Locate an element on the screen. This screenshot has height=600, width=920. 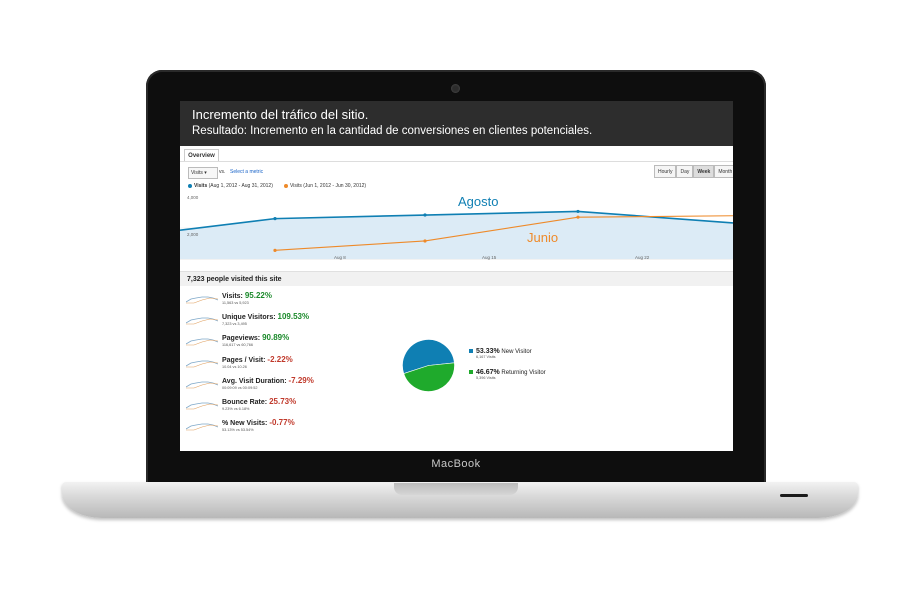
month-button: Month is located at coordinates (723, 171).